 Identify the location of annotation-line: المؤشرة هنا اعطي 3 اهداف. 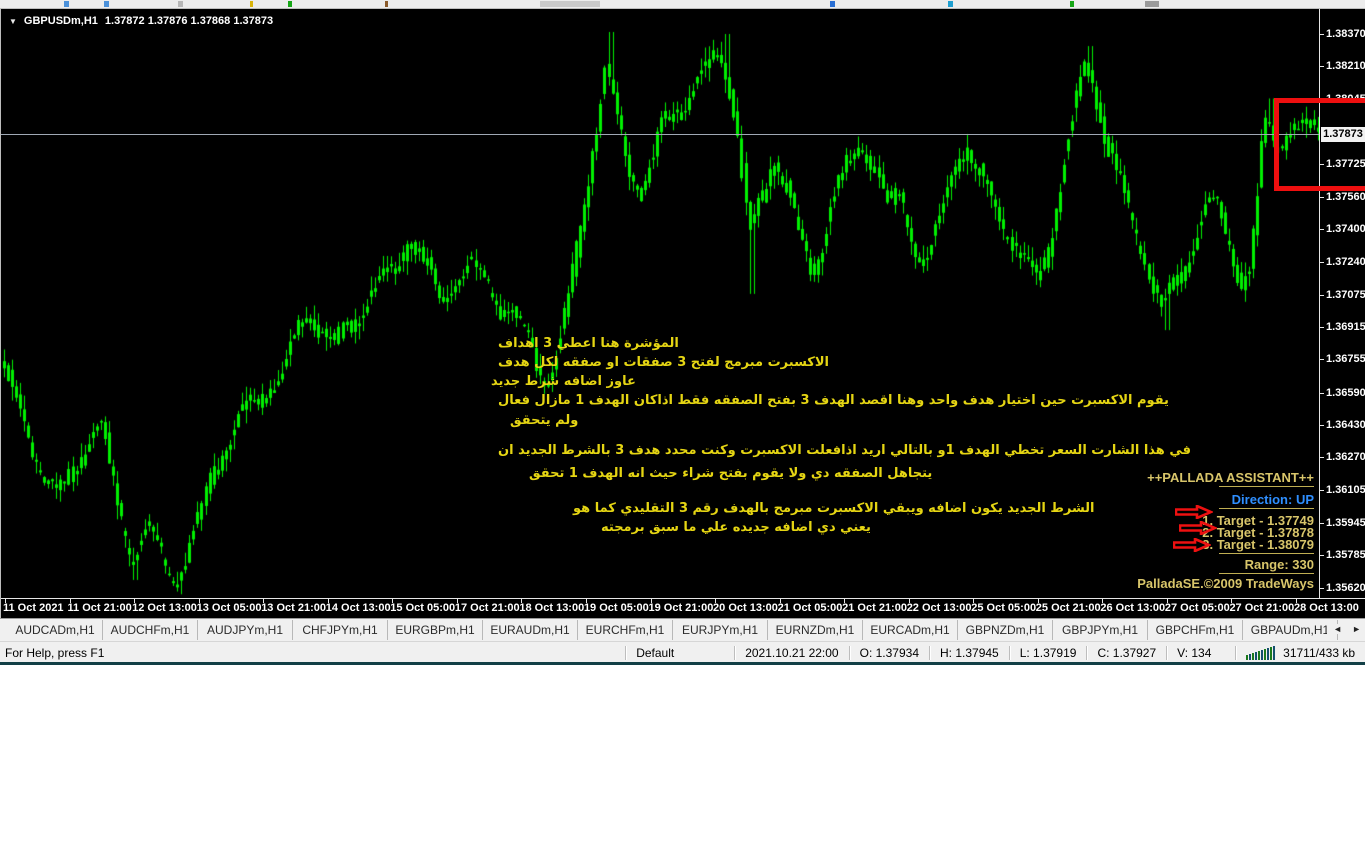
(588, 343).